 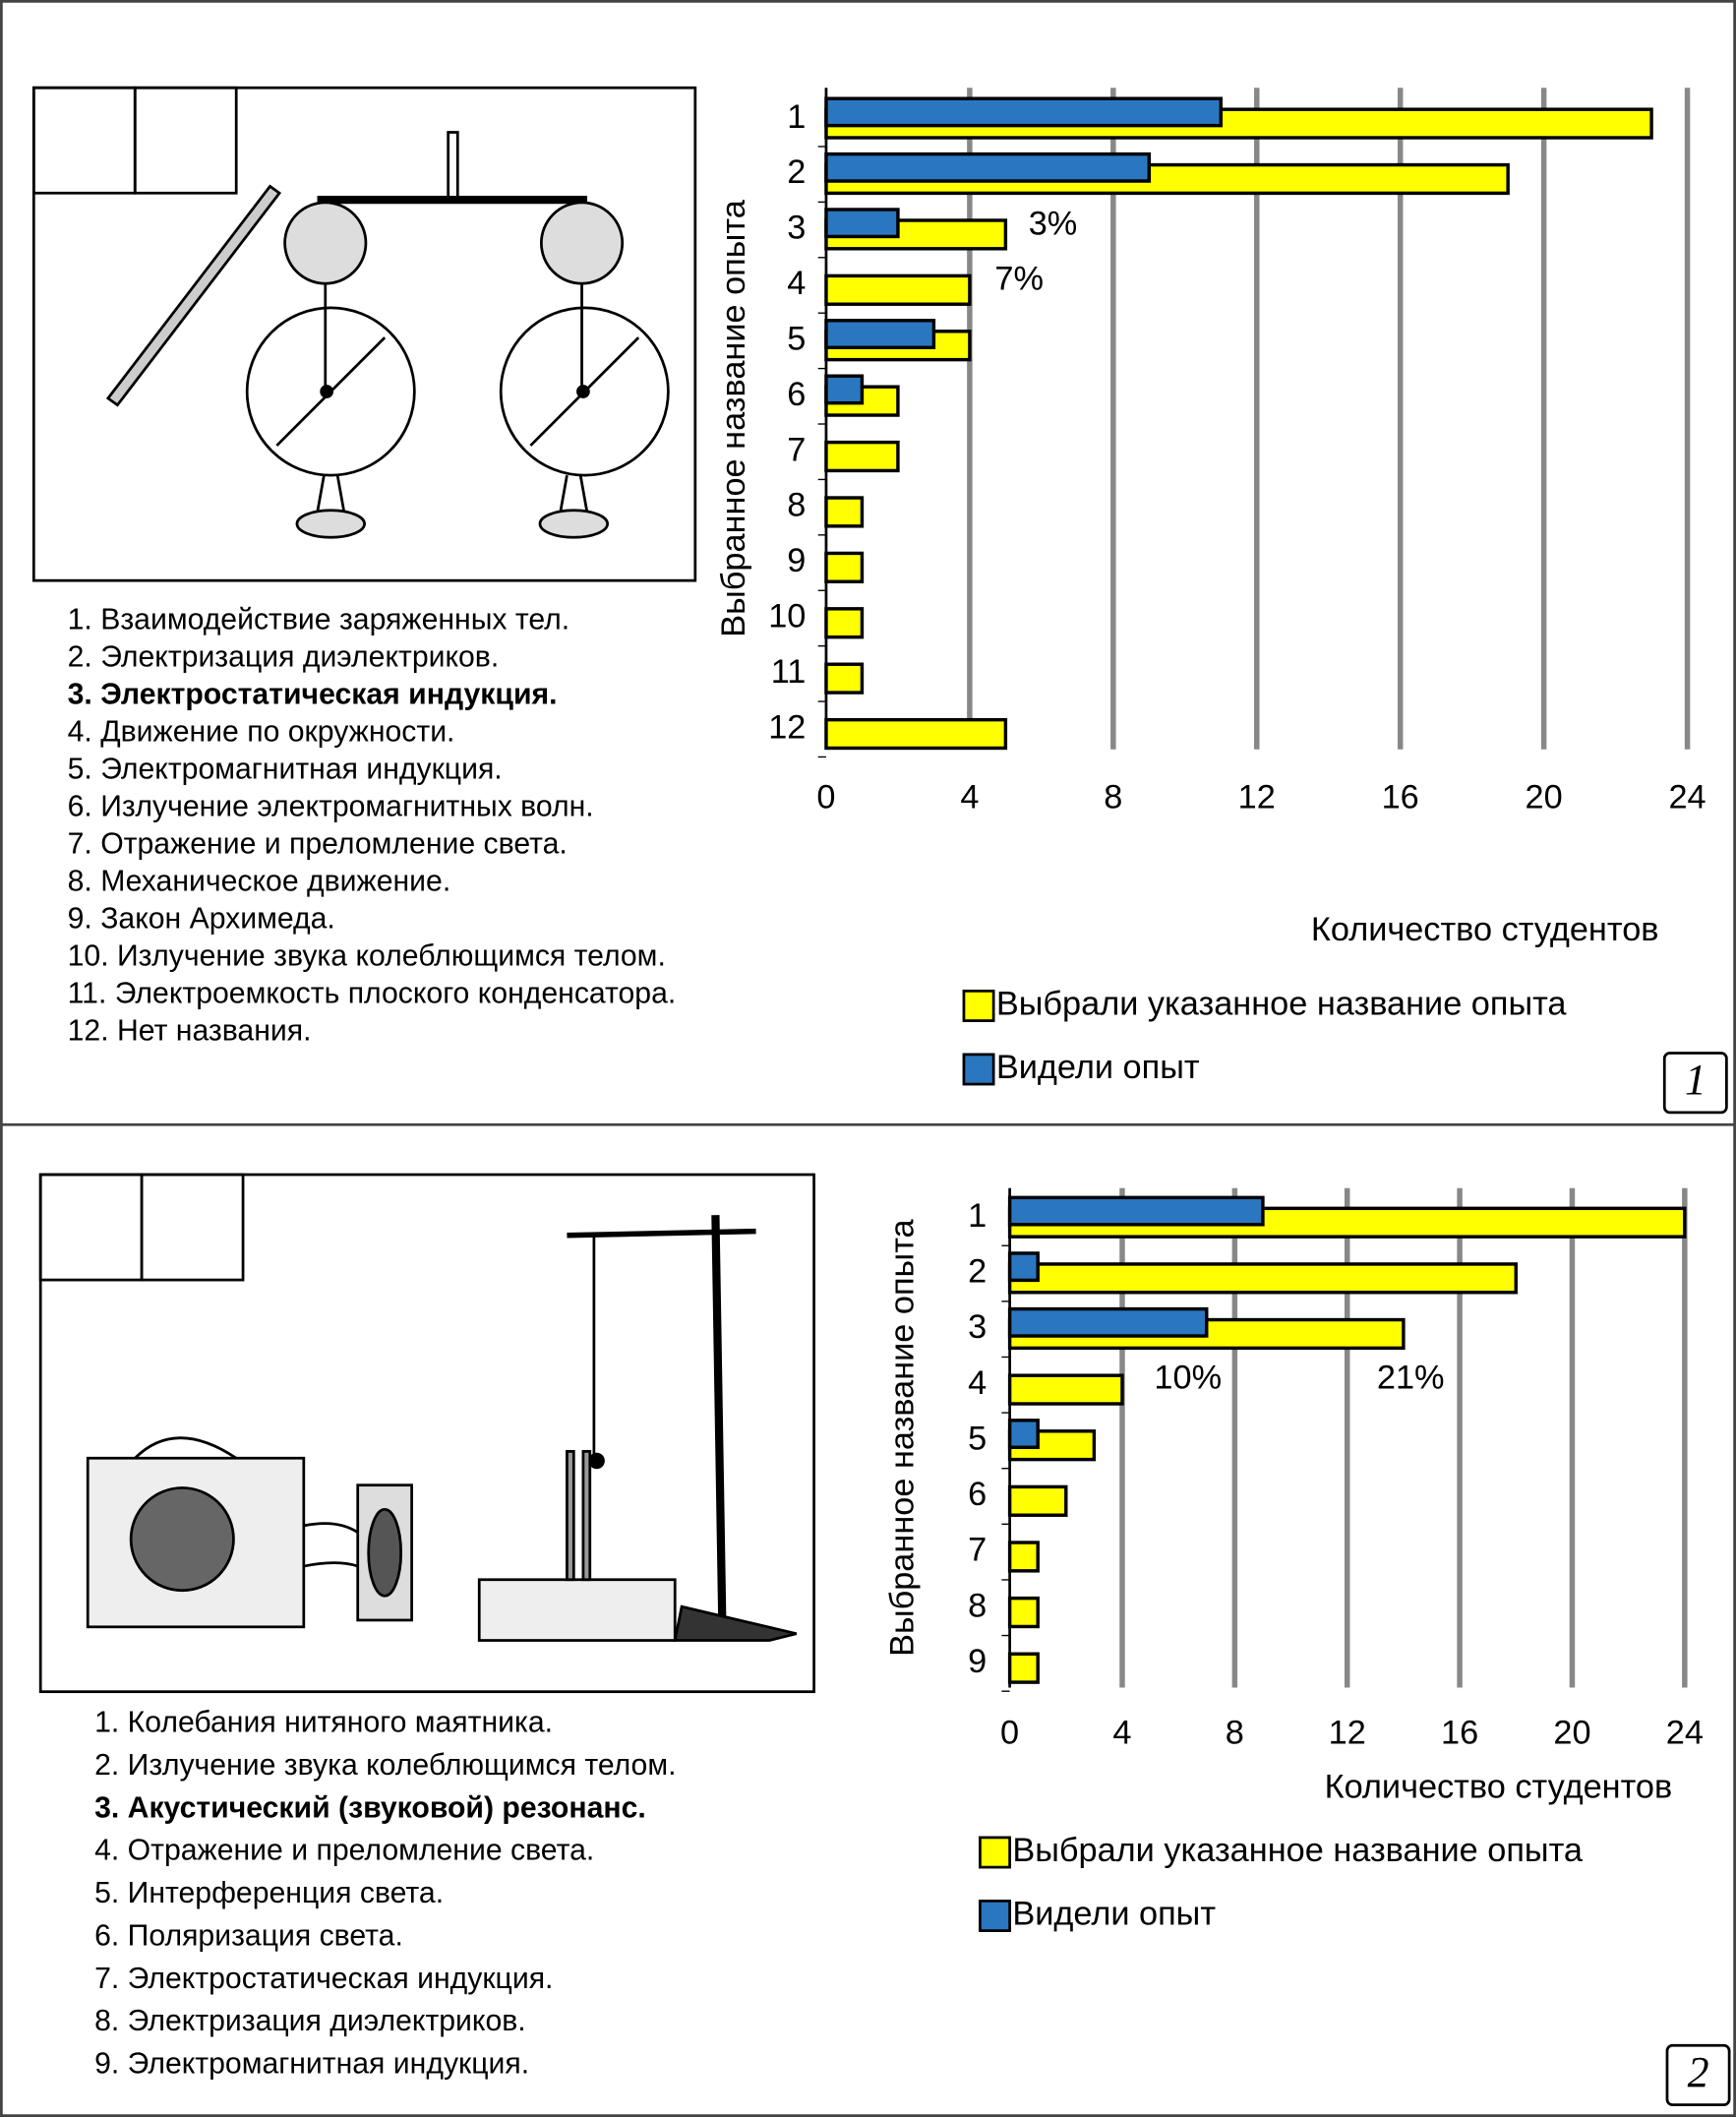 I want to click on list-item: 4. Отражение и преломление света., so click(x=344, y=1851).